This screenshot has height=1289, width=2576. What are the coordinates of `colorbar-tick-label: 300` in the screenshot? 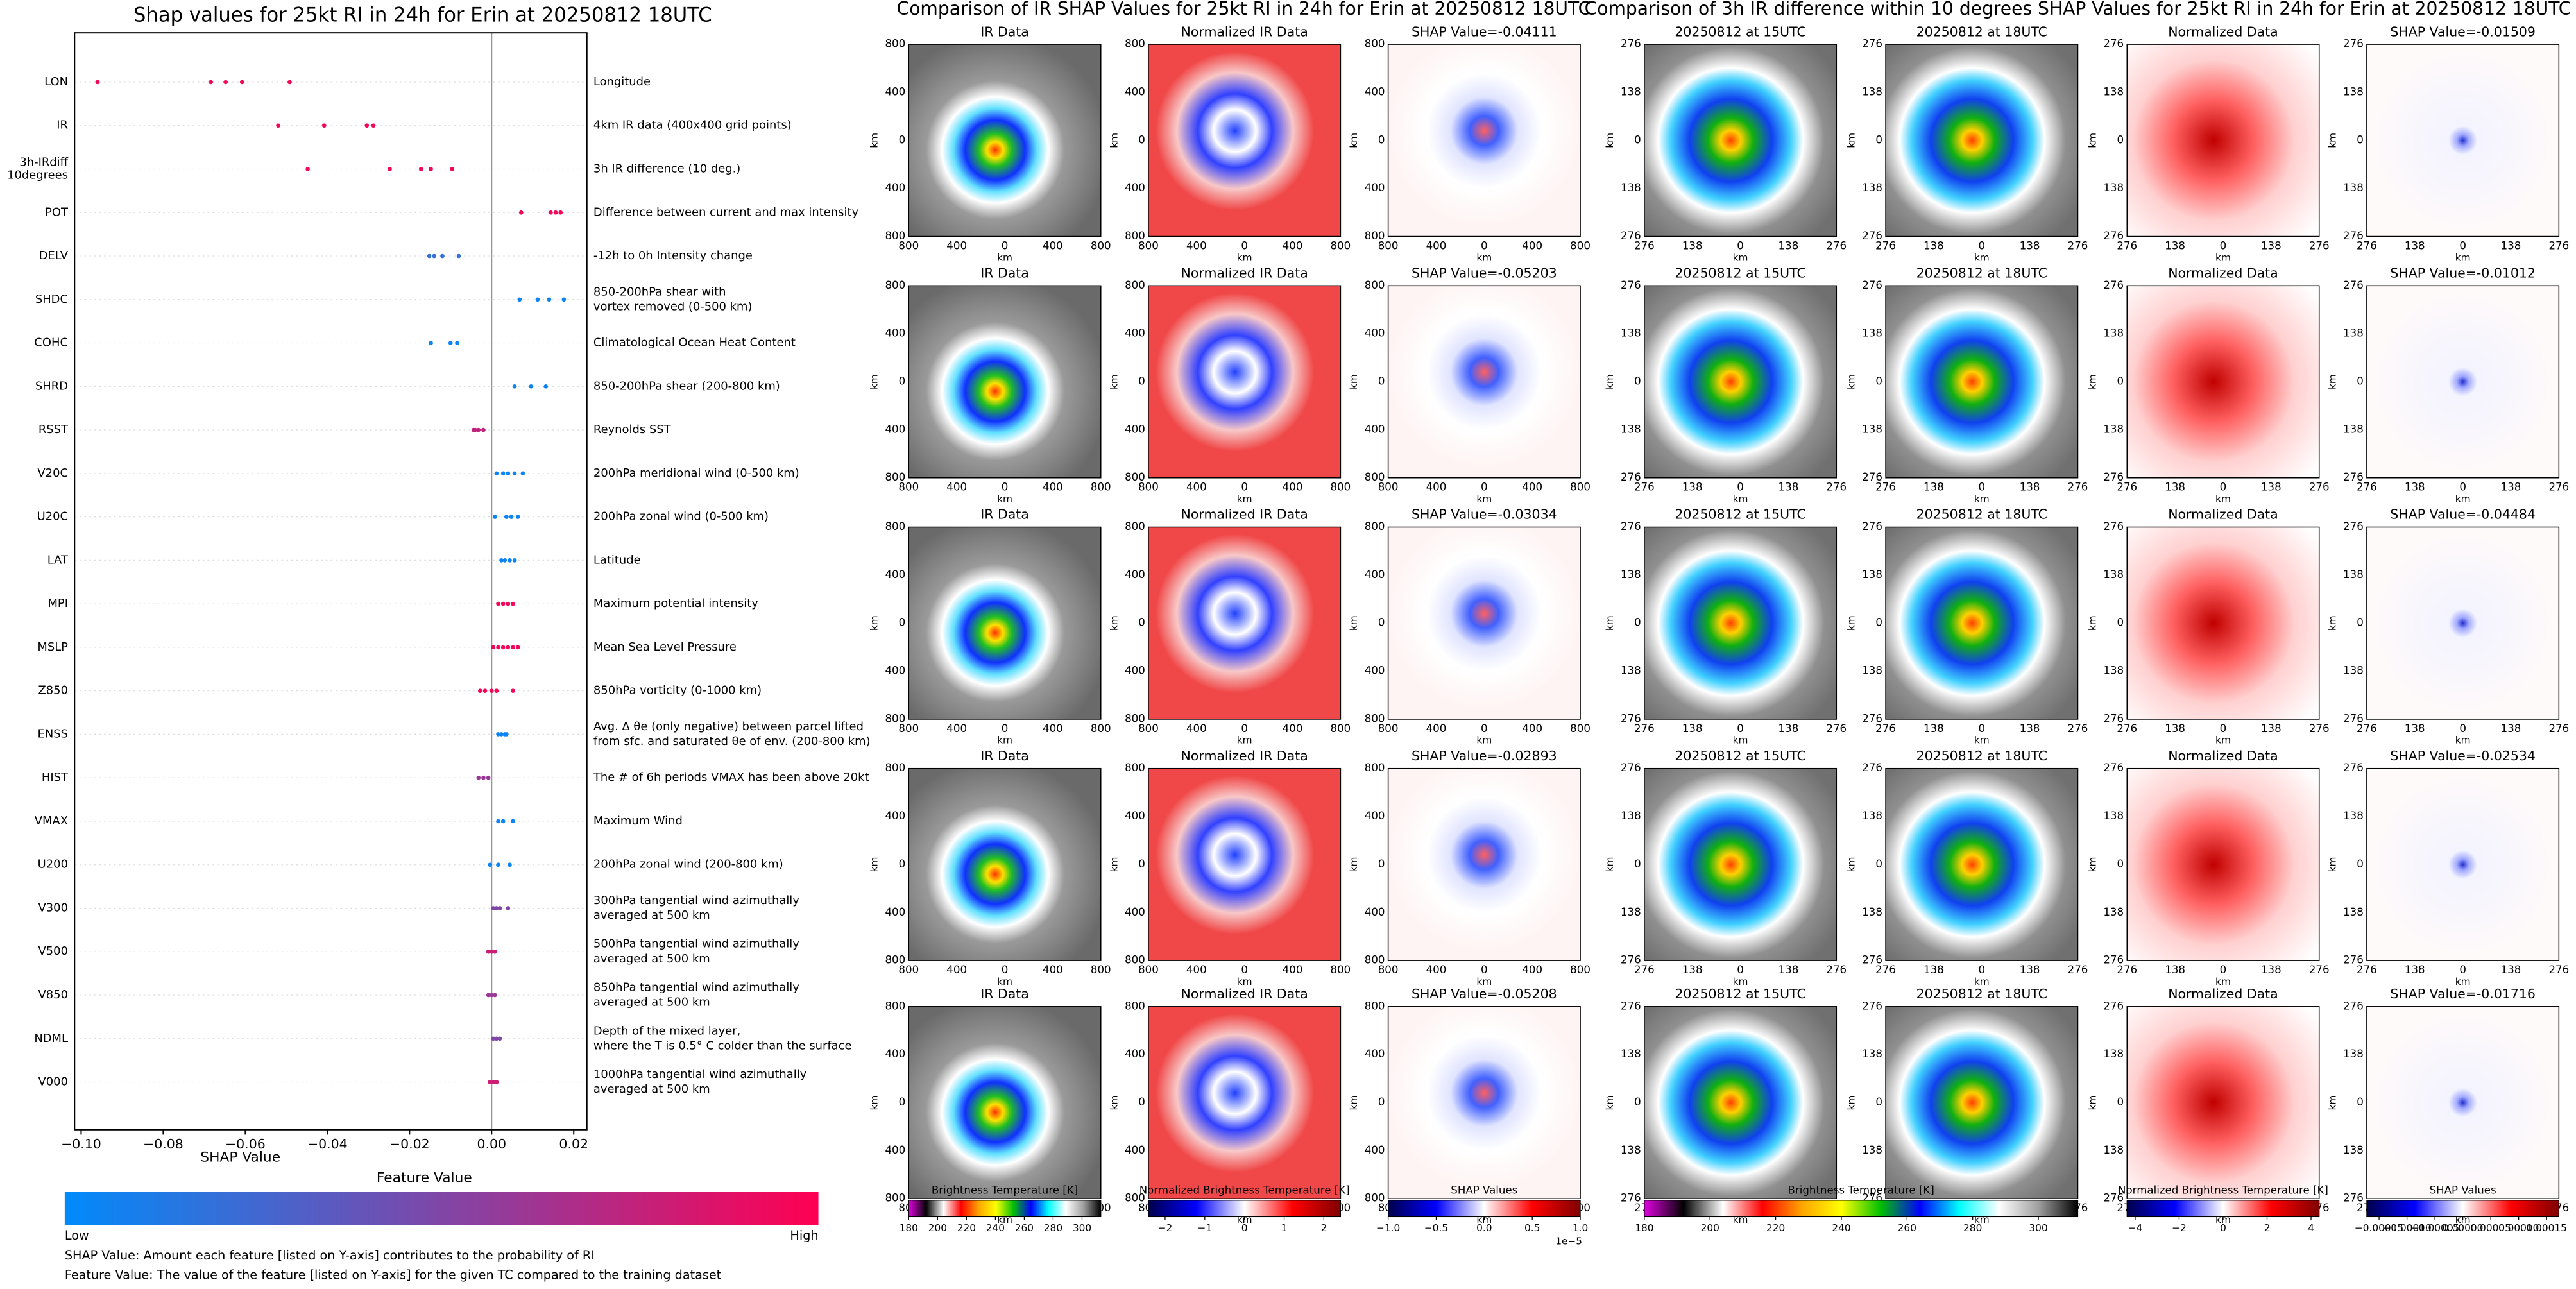 It's located at (2038, 1228).